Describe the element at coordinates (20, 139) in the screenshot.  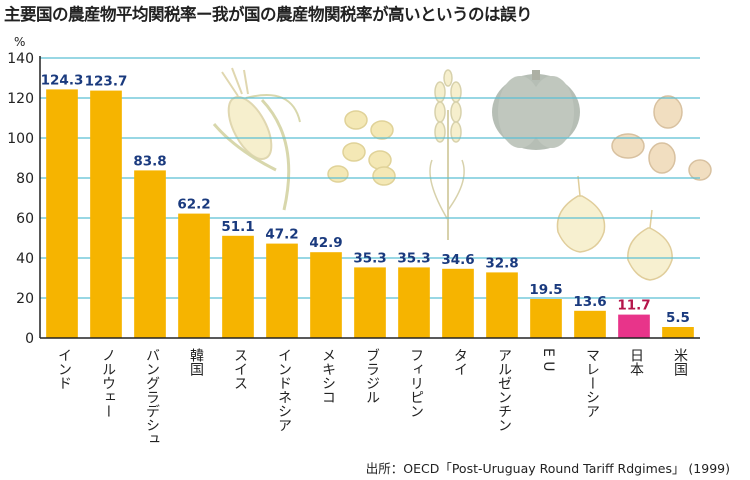
I see `y-tick-label: 100` at that location.